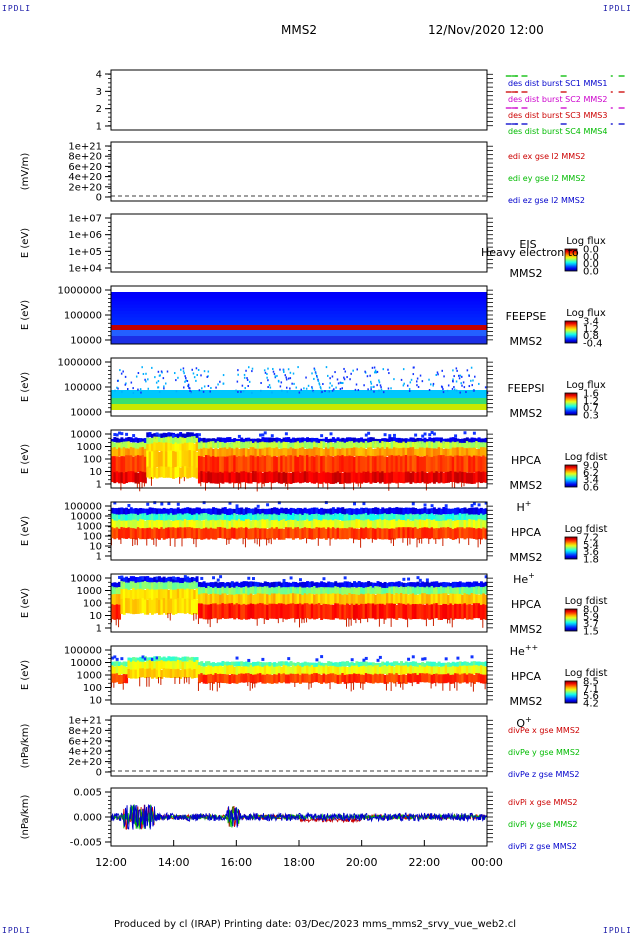 This screenshot has width=630, height=935. What do you see at coordinates (526, 604) in the screenshot?
I see `instrument-label: HPCA` at bounding box center [526, 604].